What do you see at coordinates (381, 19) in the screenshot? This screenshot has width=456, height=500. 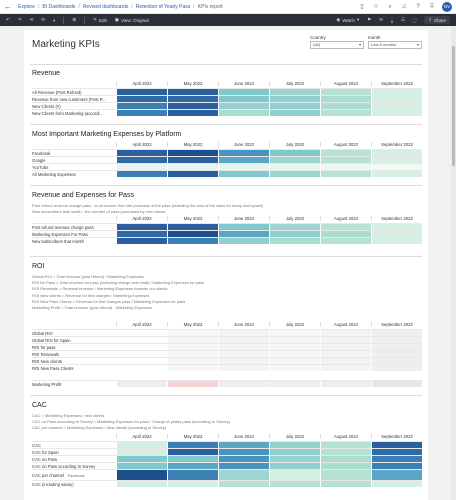 I see `subscribe-icon: ✉` at bounding box center [381, 19].